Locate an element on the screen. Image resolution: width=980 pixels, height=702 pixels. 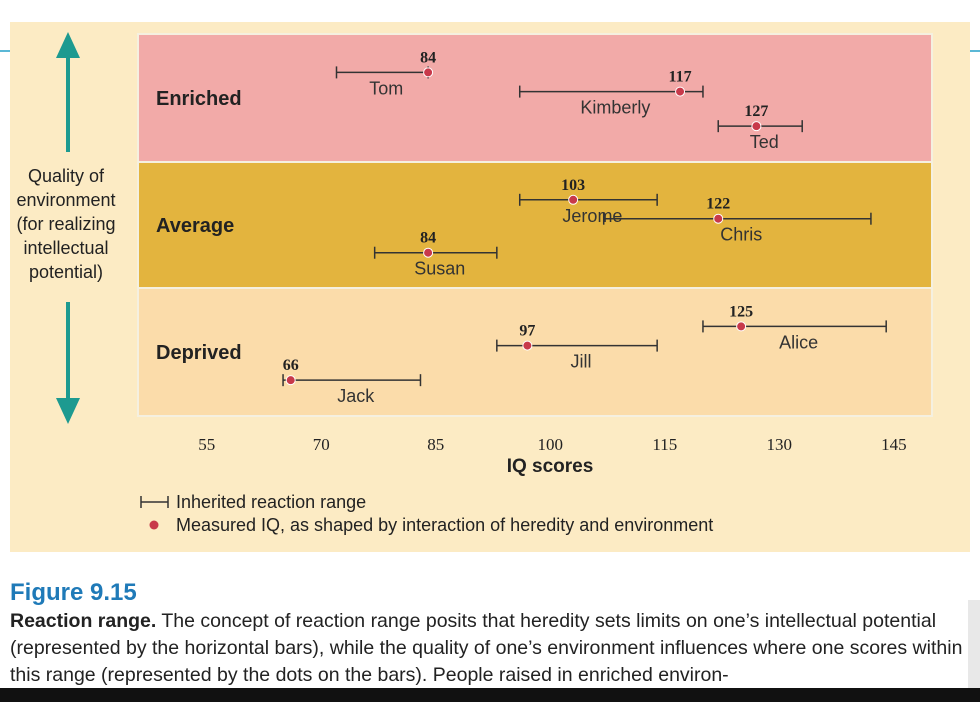
x-ticks: 55 70 85 100 115 130 145 is located at coordinates (552, 444).